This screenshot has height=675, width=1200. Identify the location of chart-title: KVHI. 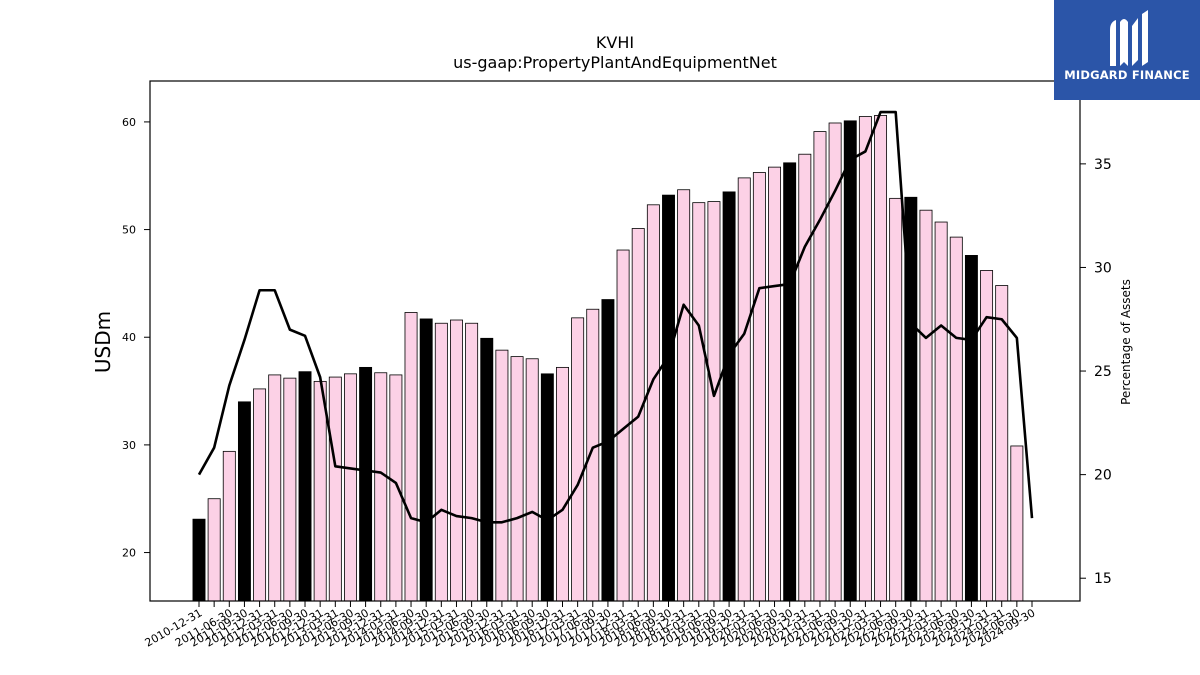
(615, 42).